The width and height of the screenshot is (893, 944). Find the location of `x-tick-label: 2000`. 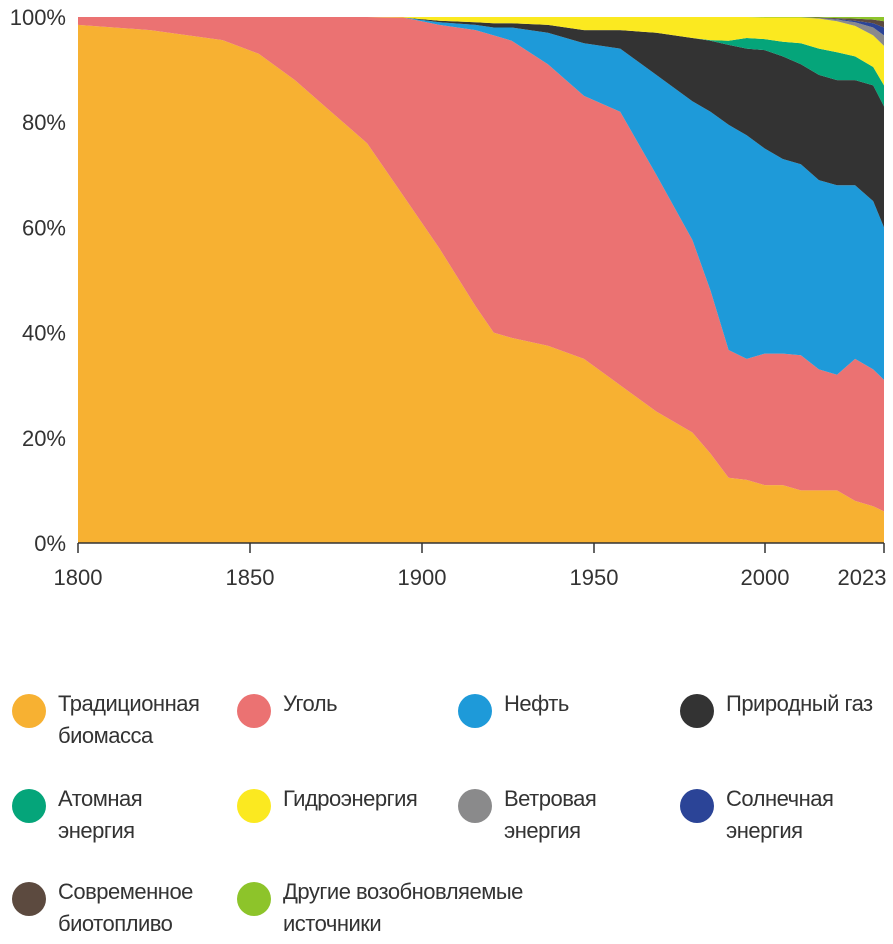

x-tick-label: 2000 is located at coordinates (765, 577).